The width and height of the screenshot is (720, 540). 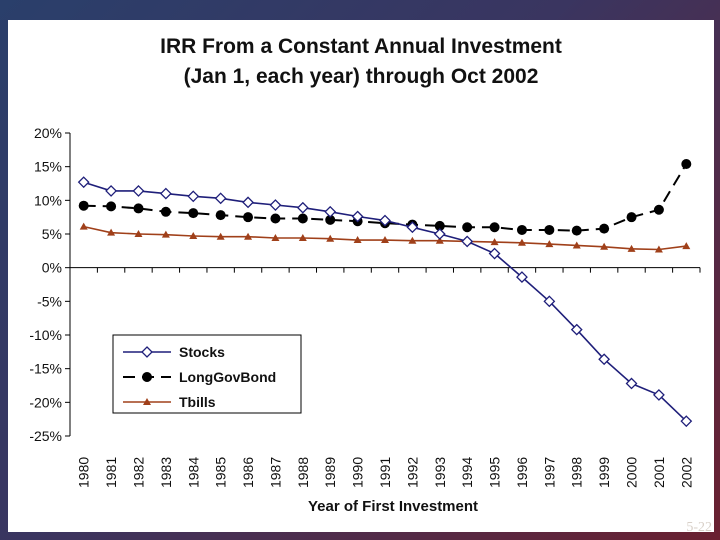 What do you see at coordinates (686, 472) in the screenshot?
I see `x-tick-label: 2002` at bounding box center [686, 472].